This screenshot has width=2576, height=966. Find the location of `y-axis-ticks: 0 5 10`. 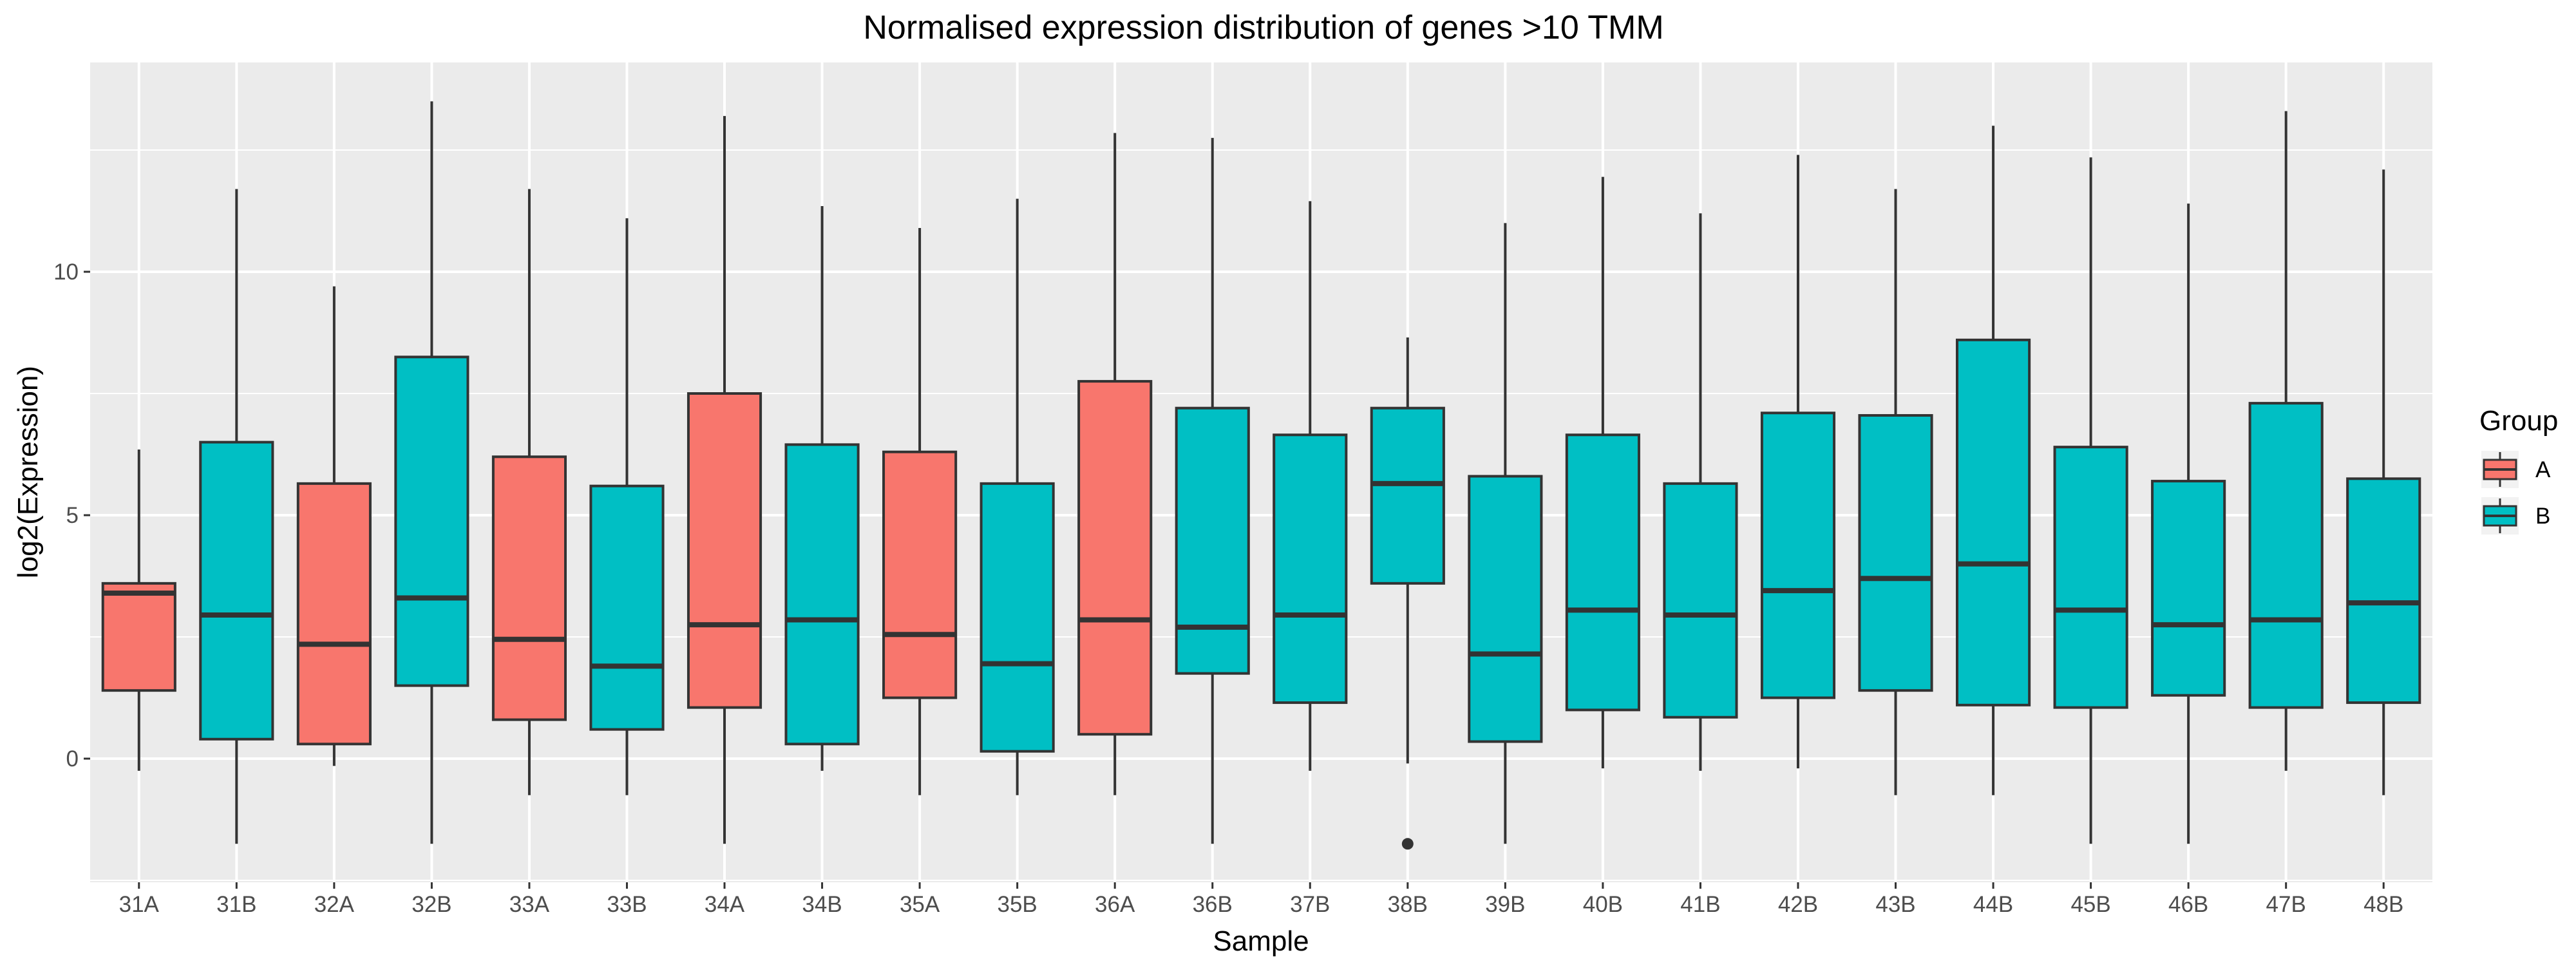

y-axis-ticks: 0 5 10 is located at coordinates (71, 516).